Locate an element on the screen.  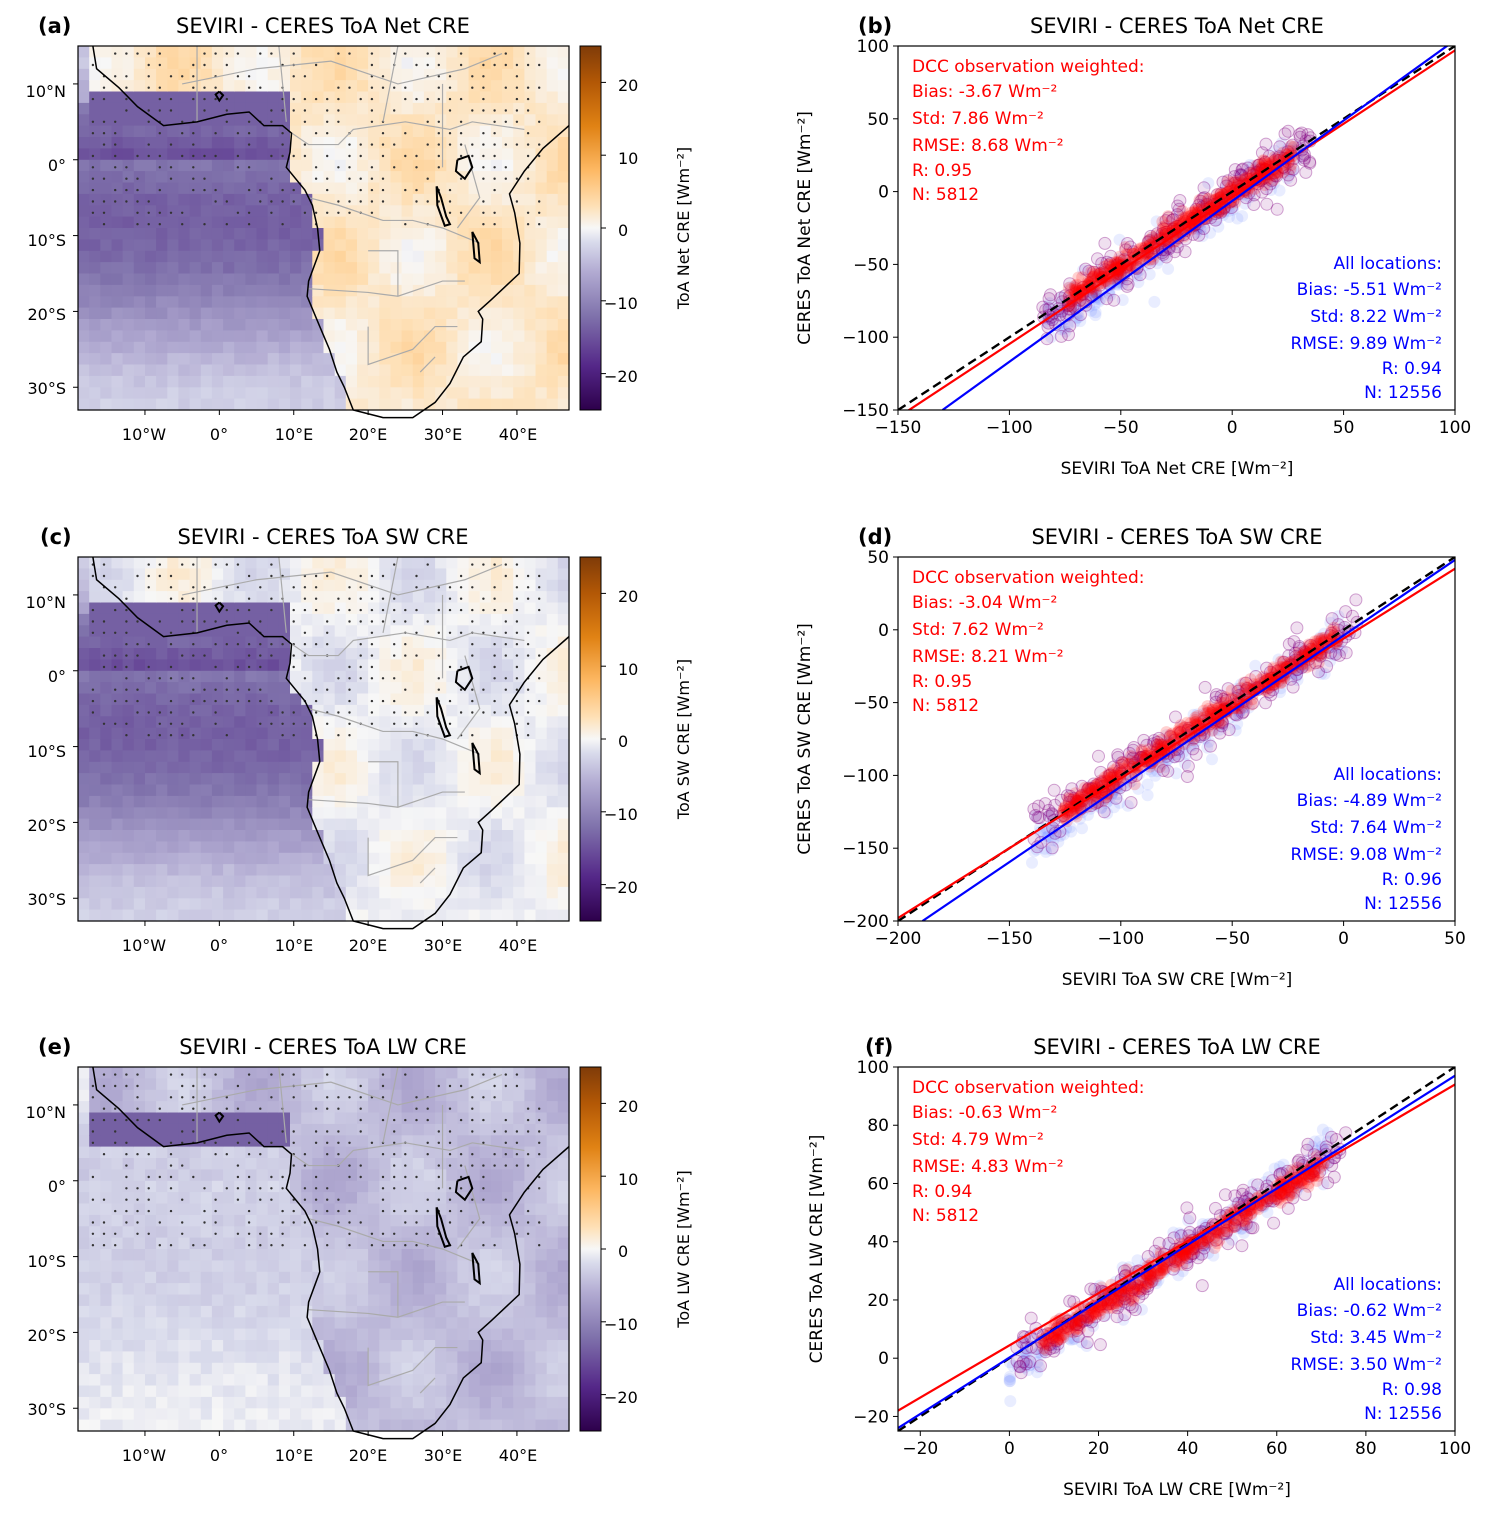
map-field is located at coordinates (324, 739).